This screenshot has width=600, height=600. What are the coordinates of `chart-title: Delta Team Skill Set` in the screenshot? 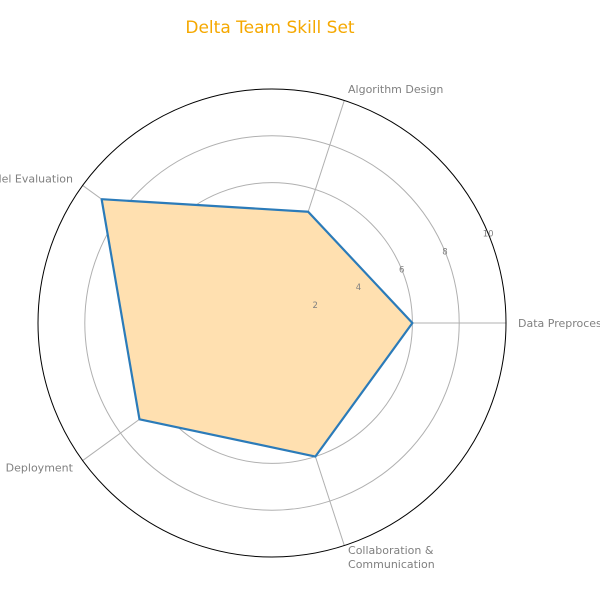 It's located at (270, 28).